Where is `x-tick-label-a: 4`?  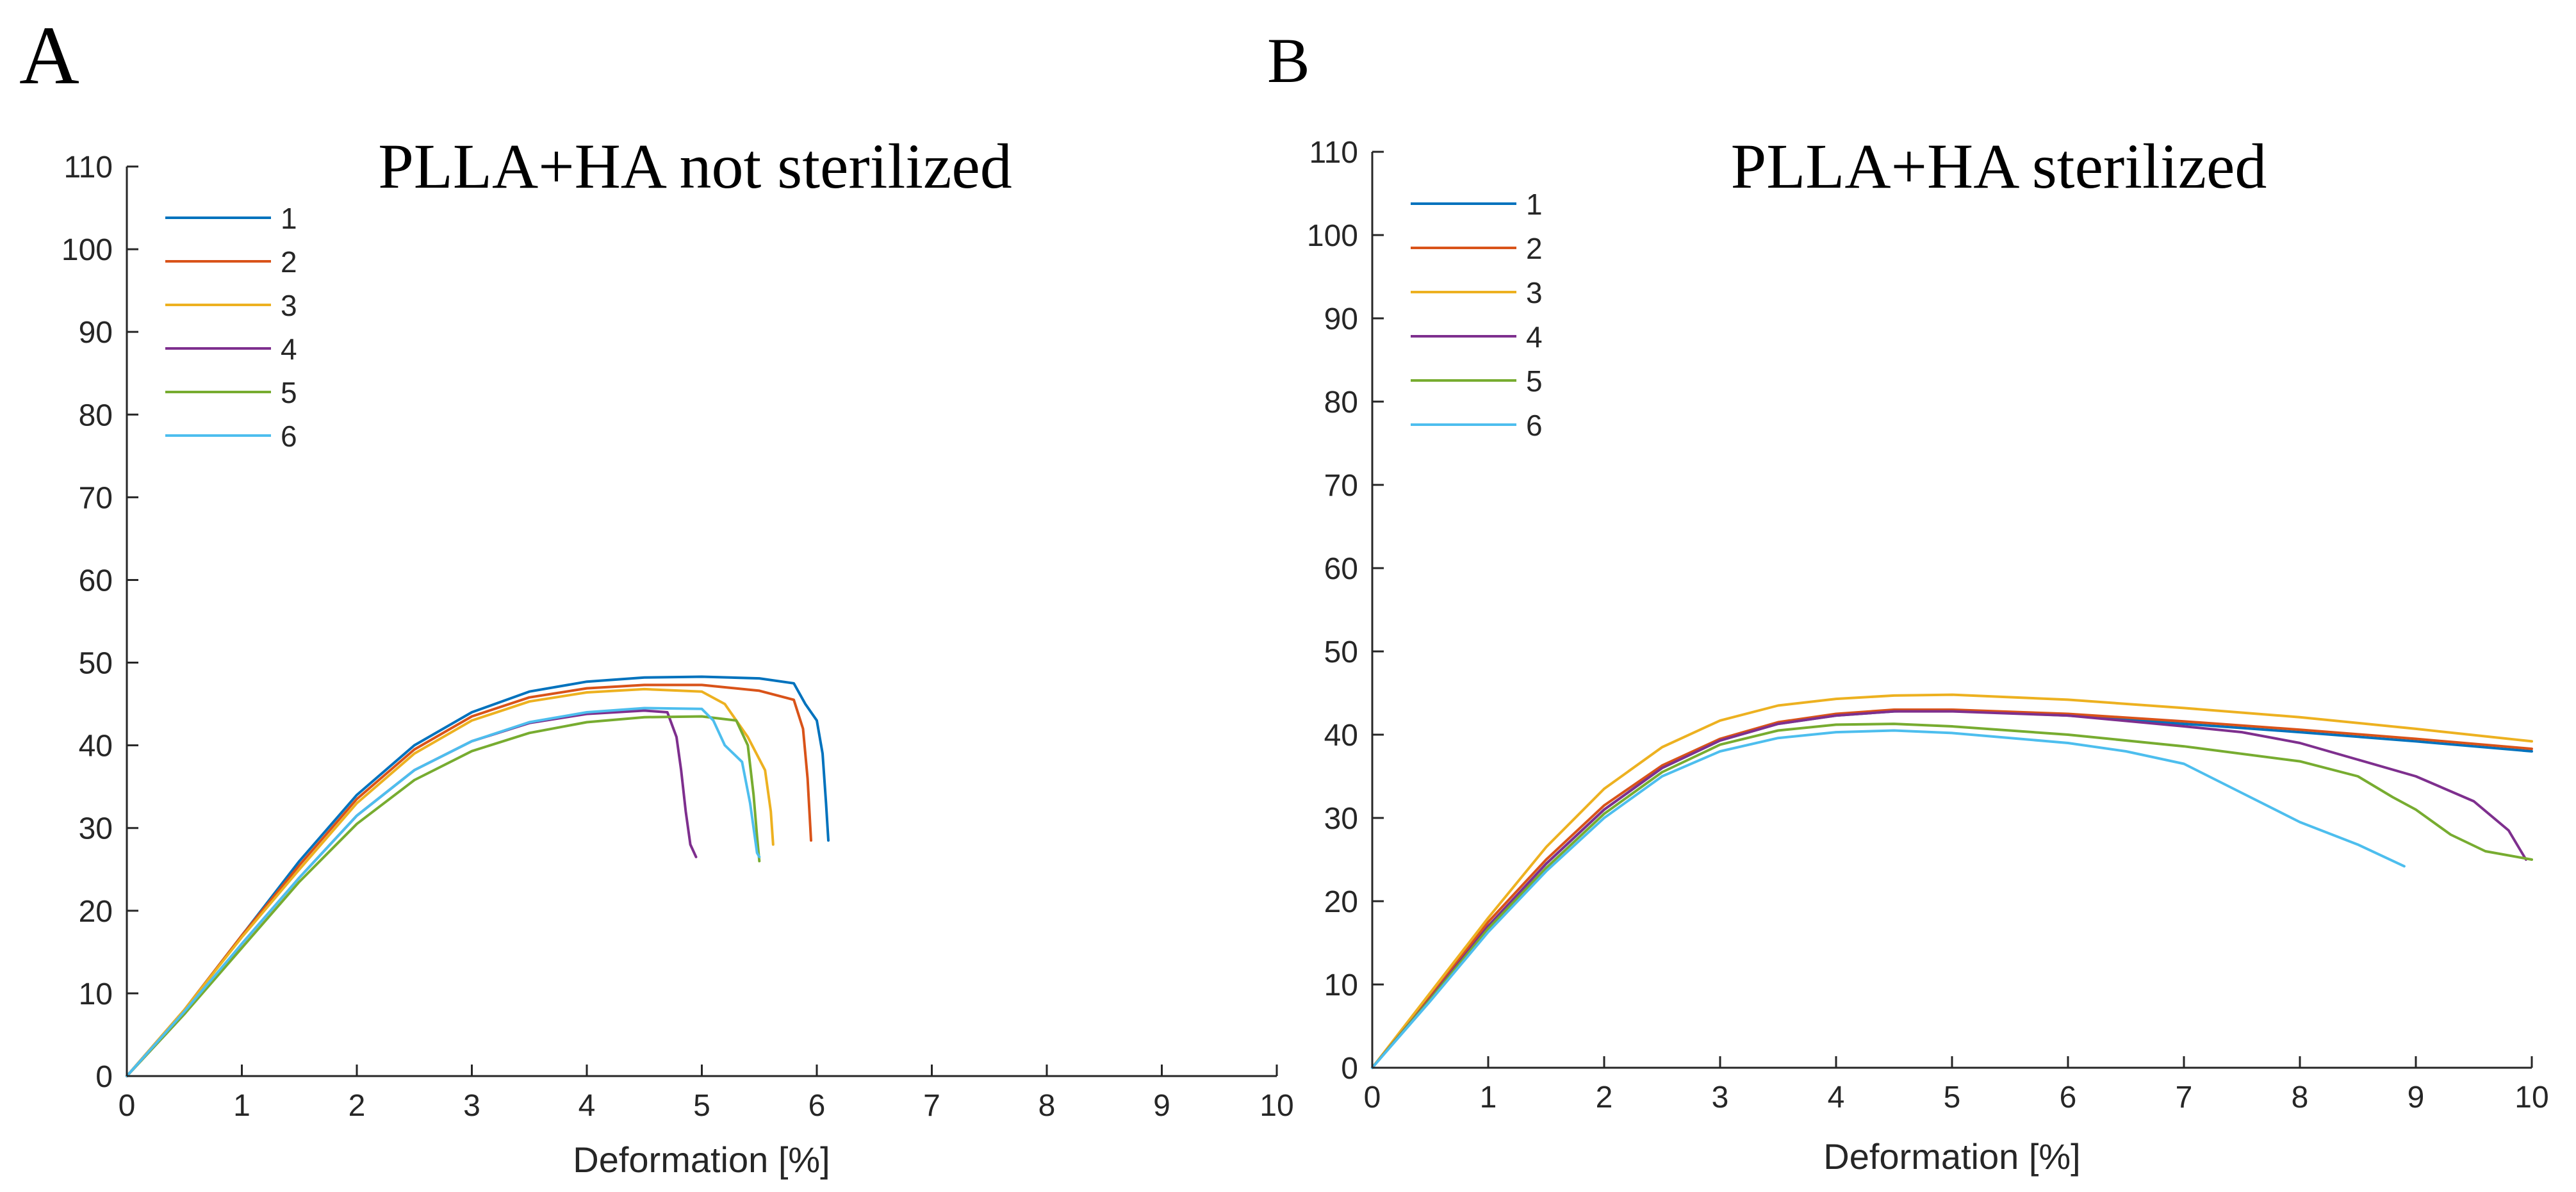 x-tick-label-a: 4 is located at coordinates (587, 1106).